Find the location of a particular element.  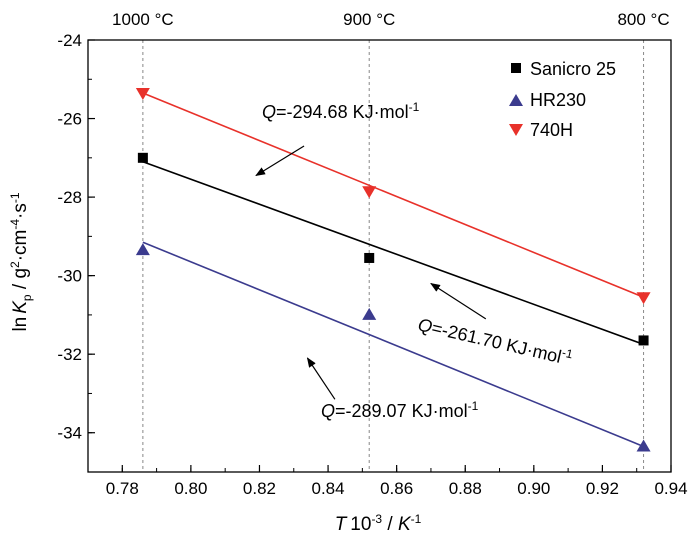

legend-label-2: 740H is located at coordinates (551, 130).